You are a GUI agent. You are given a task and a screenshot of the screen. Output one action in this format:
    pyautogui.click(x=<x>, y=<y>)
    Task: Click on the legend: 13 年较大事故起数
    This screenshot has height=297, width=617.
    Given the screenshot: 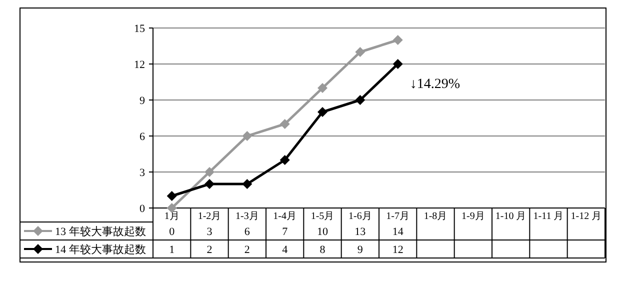 What is the action you would take?
    pyautogui.click(x=85, y=232)
    